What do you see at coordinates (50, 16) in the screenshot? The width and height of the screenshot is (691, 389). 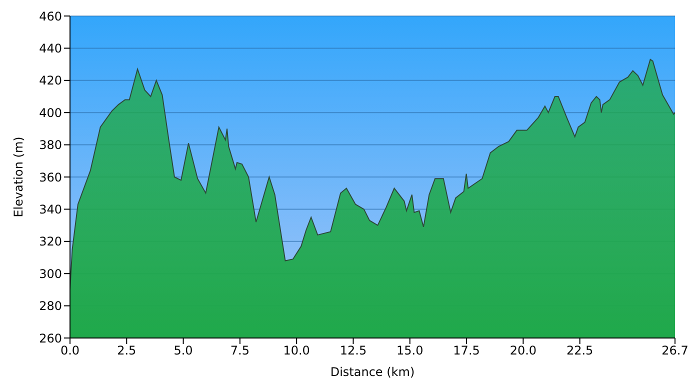 I see `y-tick-label: 460` at bounding box center [50, 16].